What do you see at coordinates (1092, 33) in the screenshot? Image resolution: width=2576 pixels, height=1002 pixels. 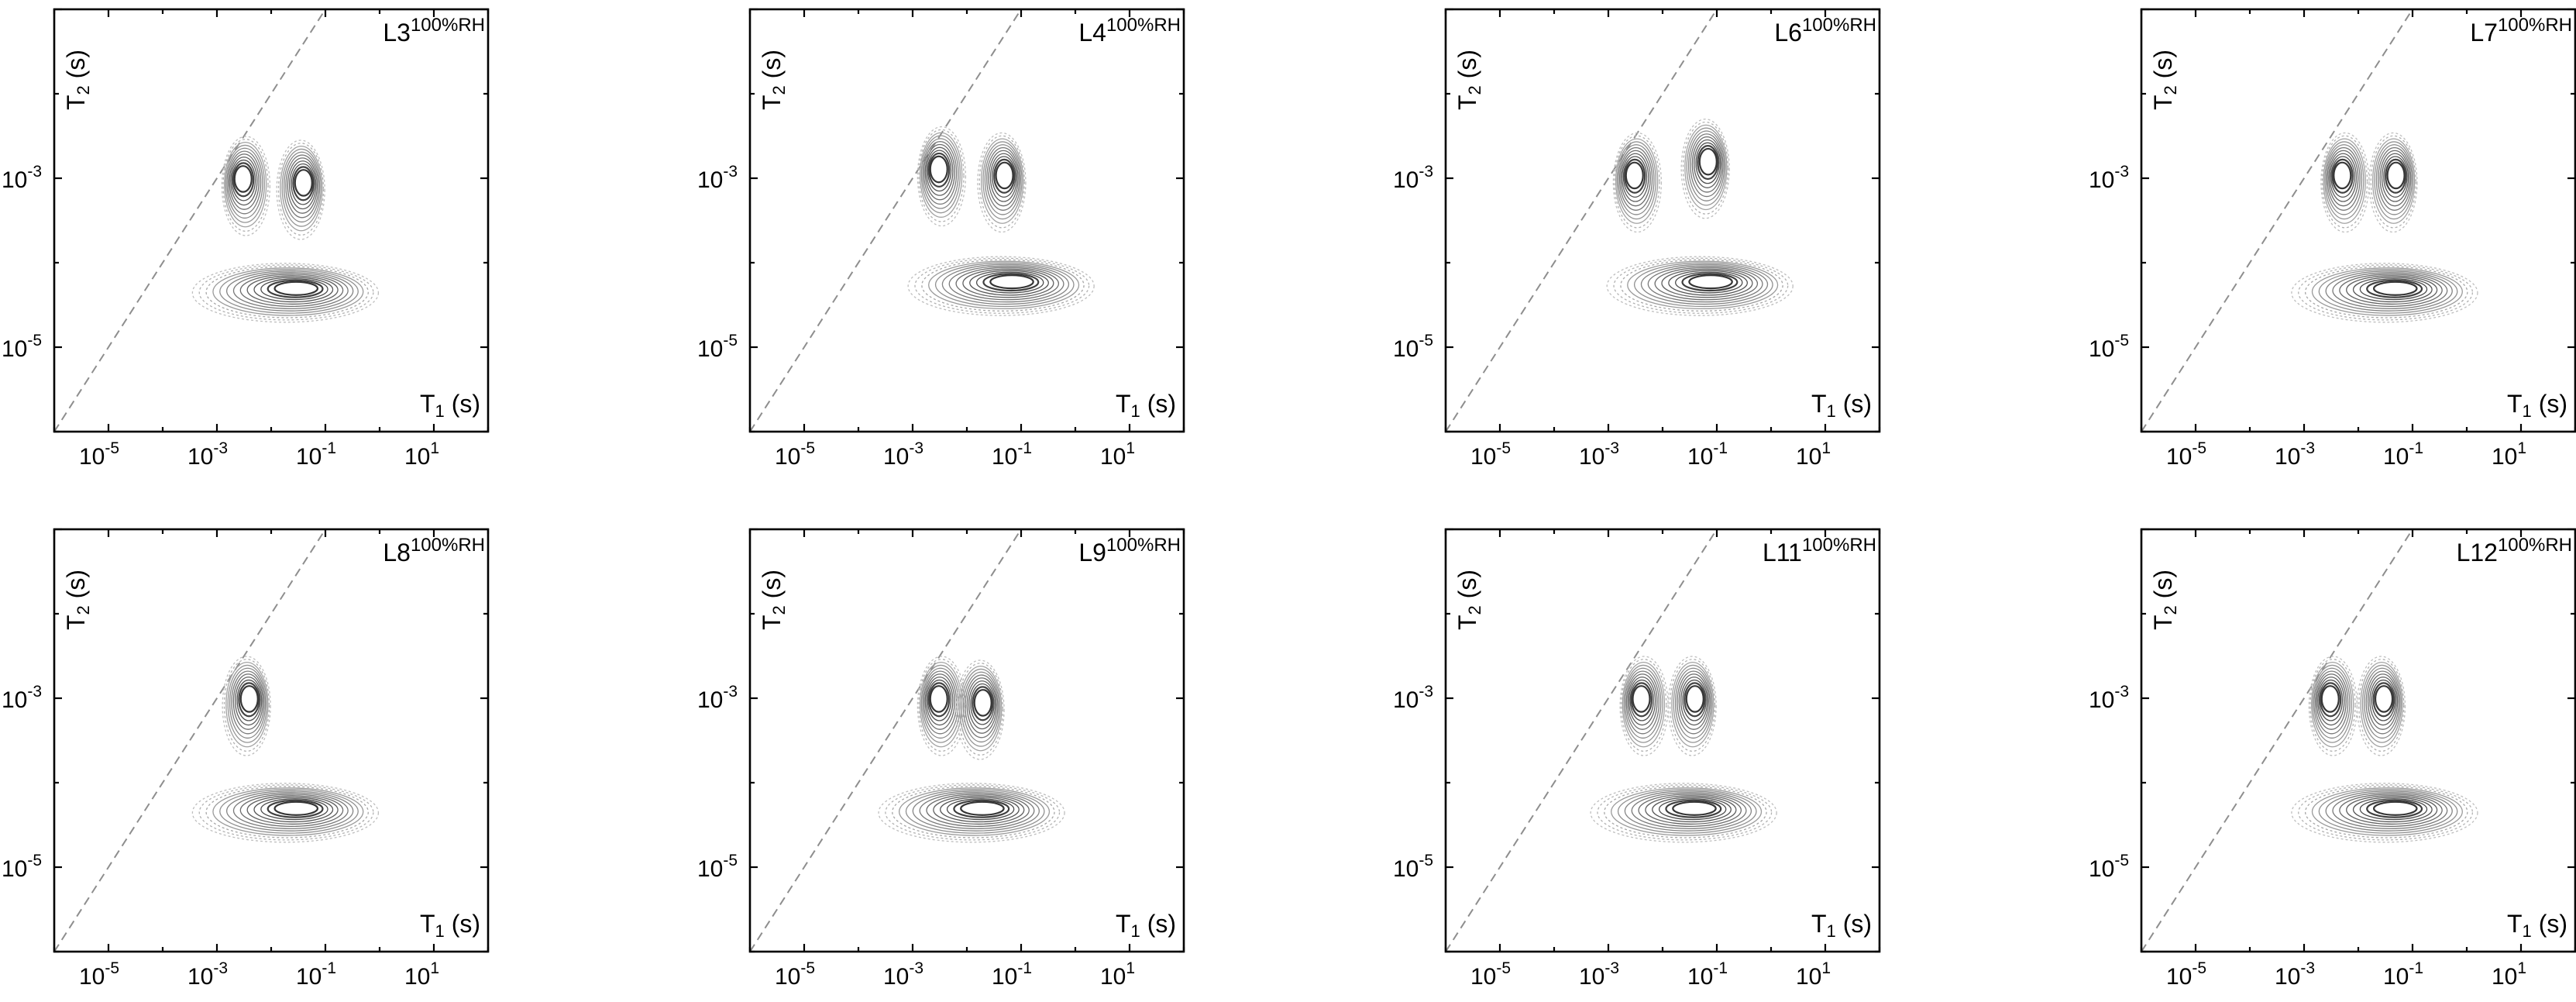 I see `panel-title-text: L4` at bounding box center [1092, 33].